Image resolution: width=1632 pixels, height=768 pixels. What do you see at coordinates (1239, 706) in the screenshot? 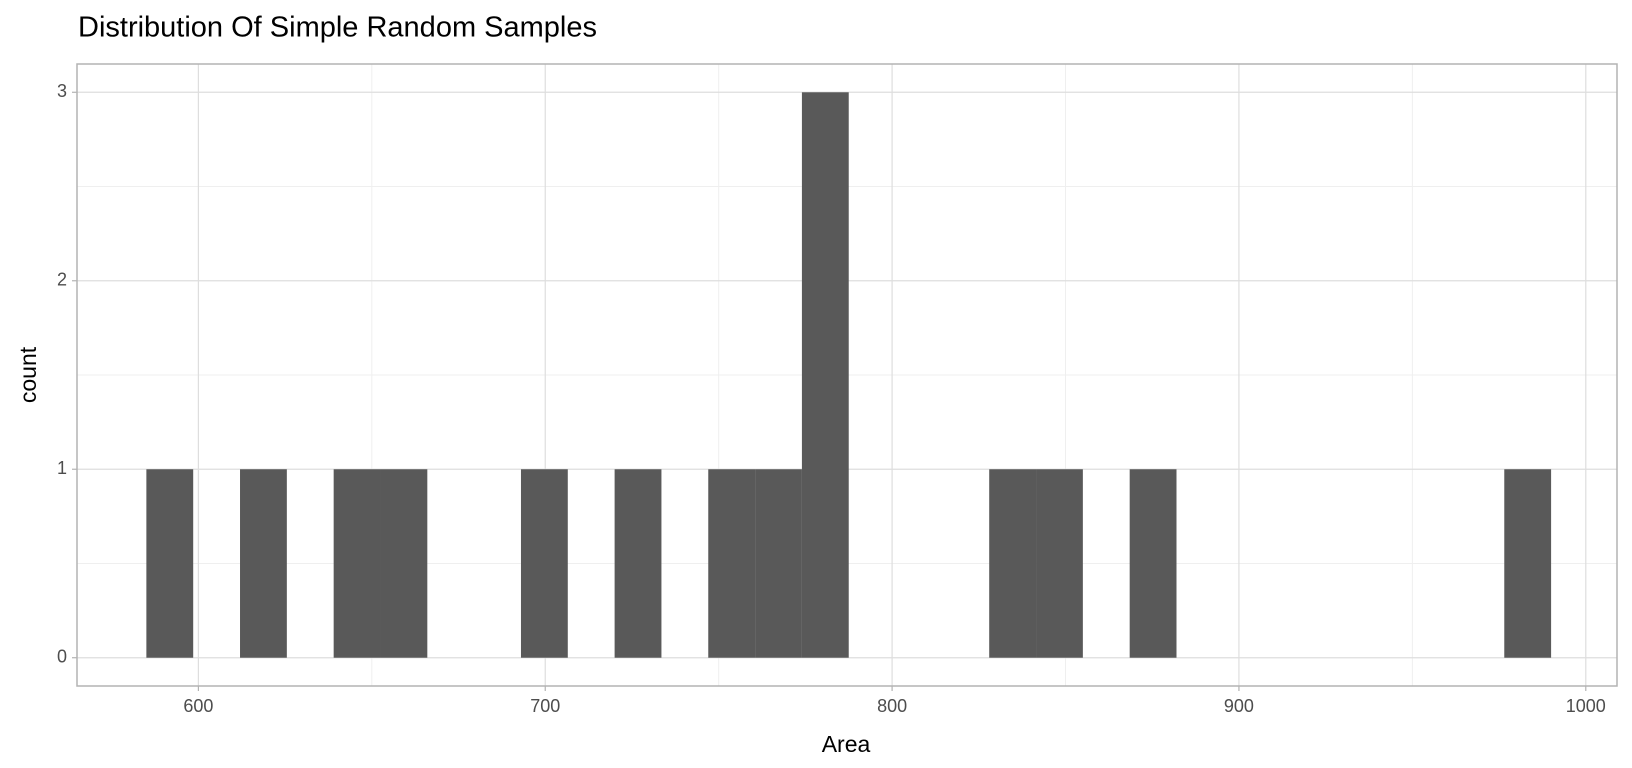
I see `x-tick-label: 900` at bounding box center [1239, 706].